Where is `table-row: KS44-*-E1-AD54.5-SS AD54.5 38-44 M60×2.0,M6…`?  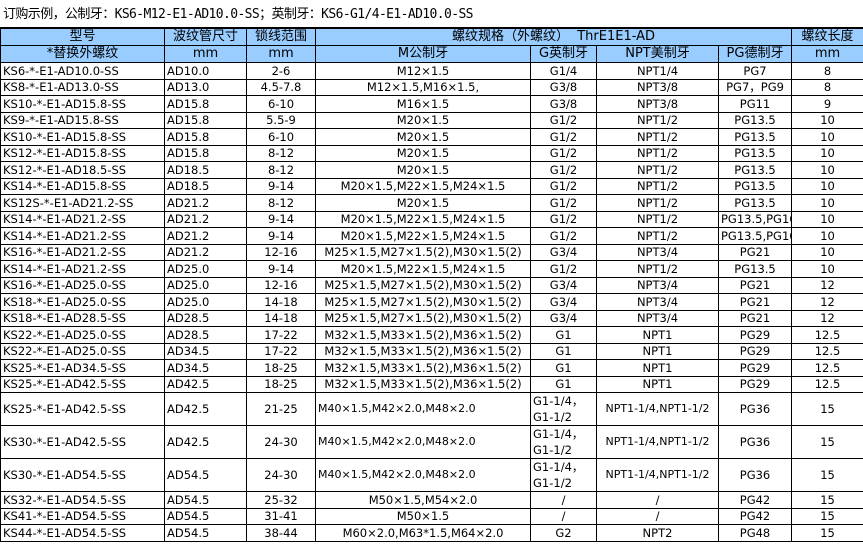
table-row: KS44-*-E1-AD54.5-SS AD54.5 38-44 M60×2.0,M6… is located at coordinates (431, 533).